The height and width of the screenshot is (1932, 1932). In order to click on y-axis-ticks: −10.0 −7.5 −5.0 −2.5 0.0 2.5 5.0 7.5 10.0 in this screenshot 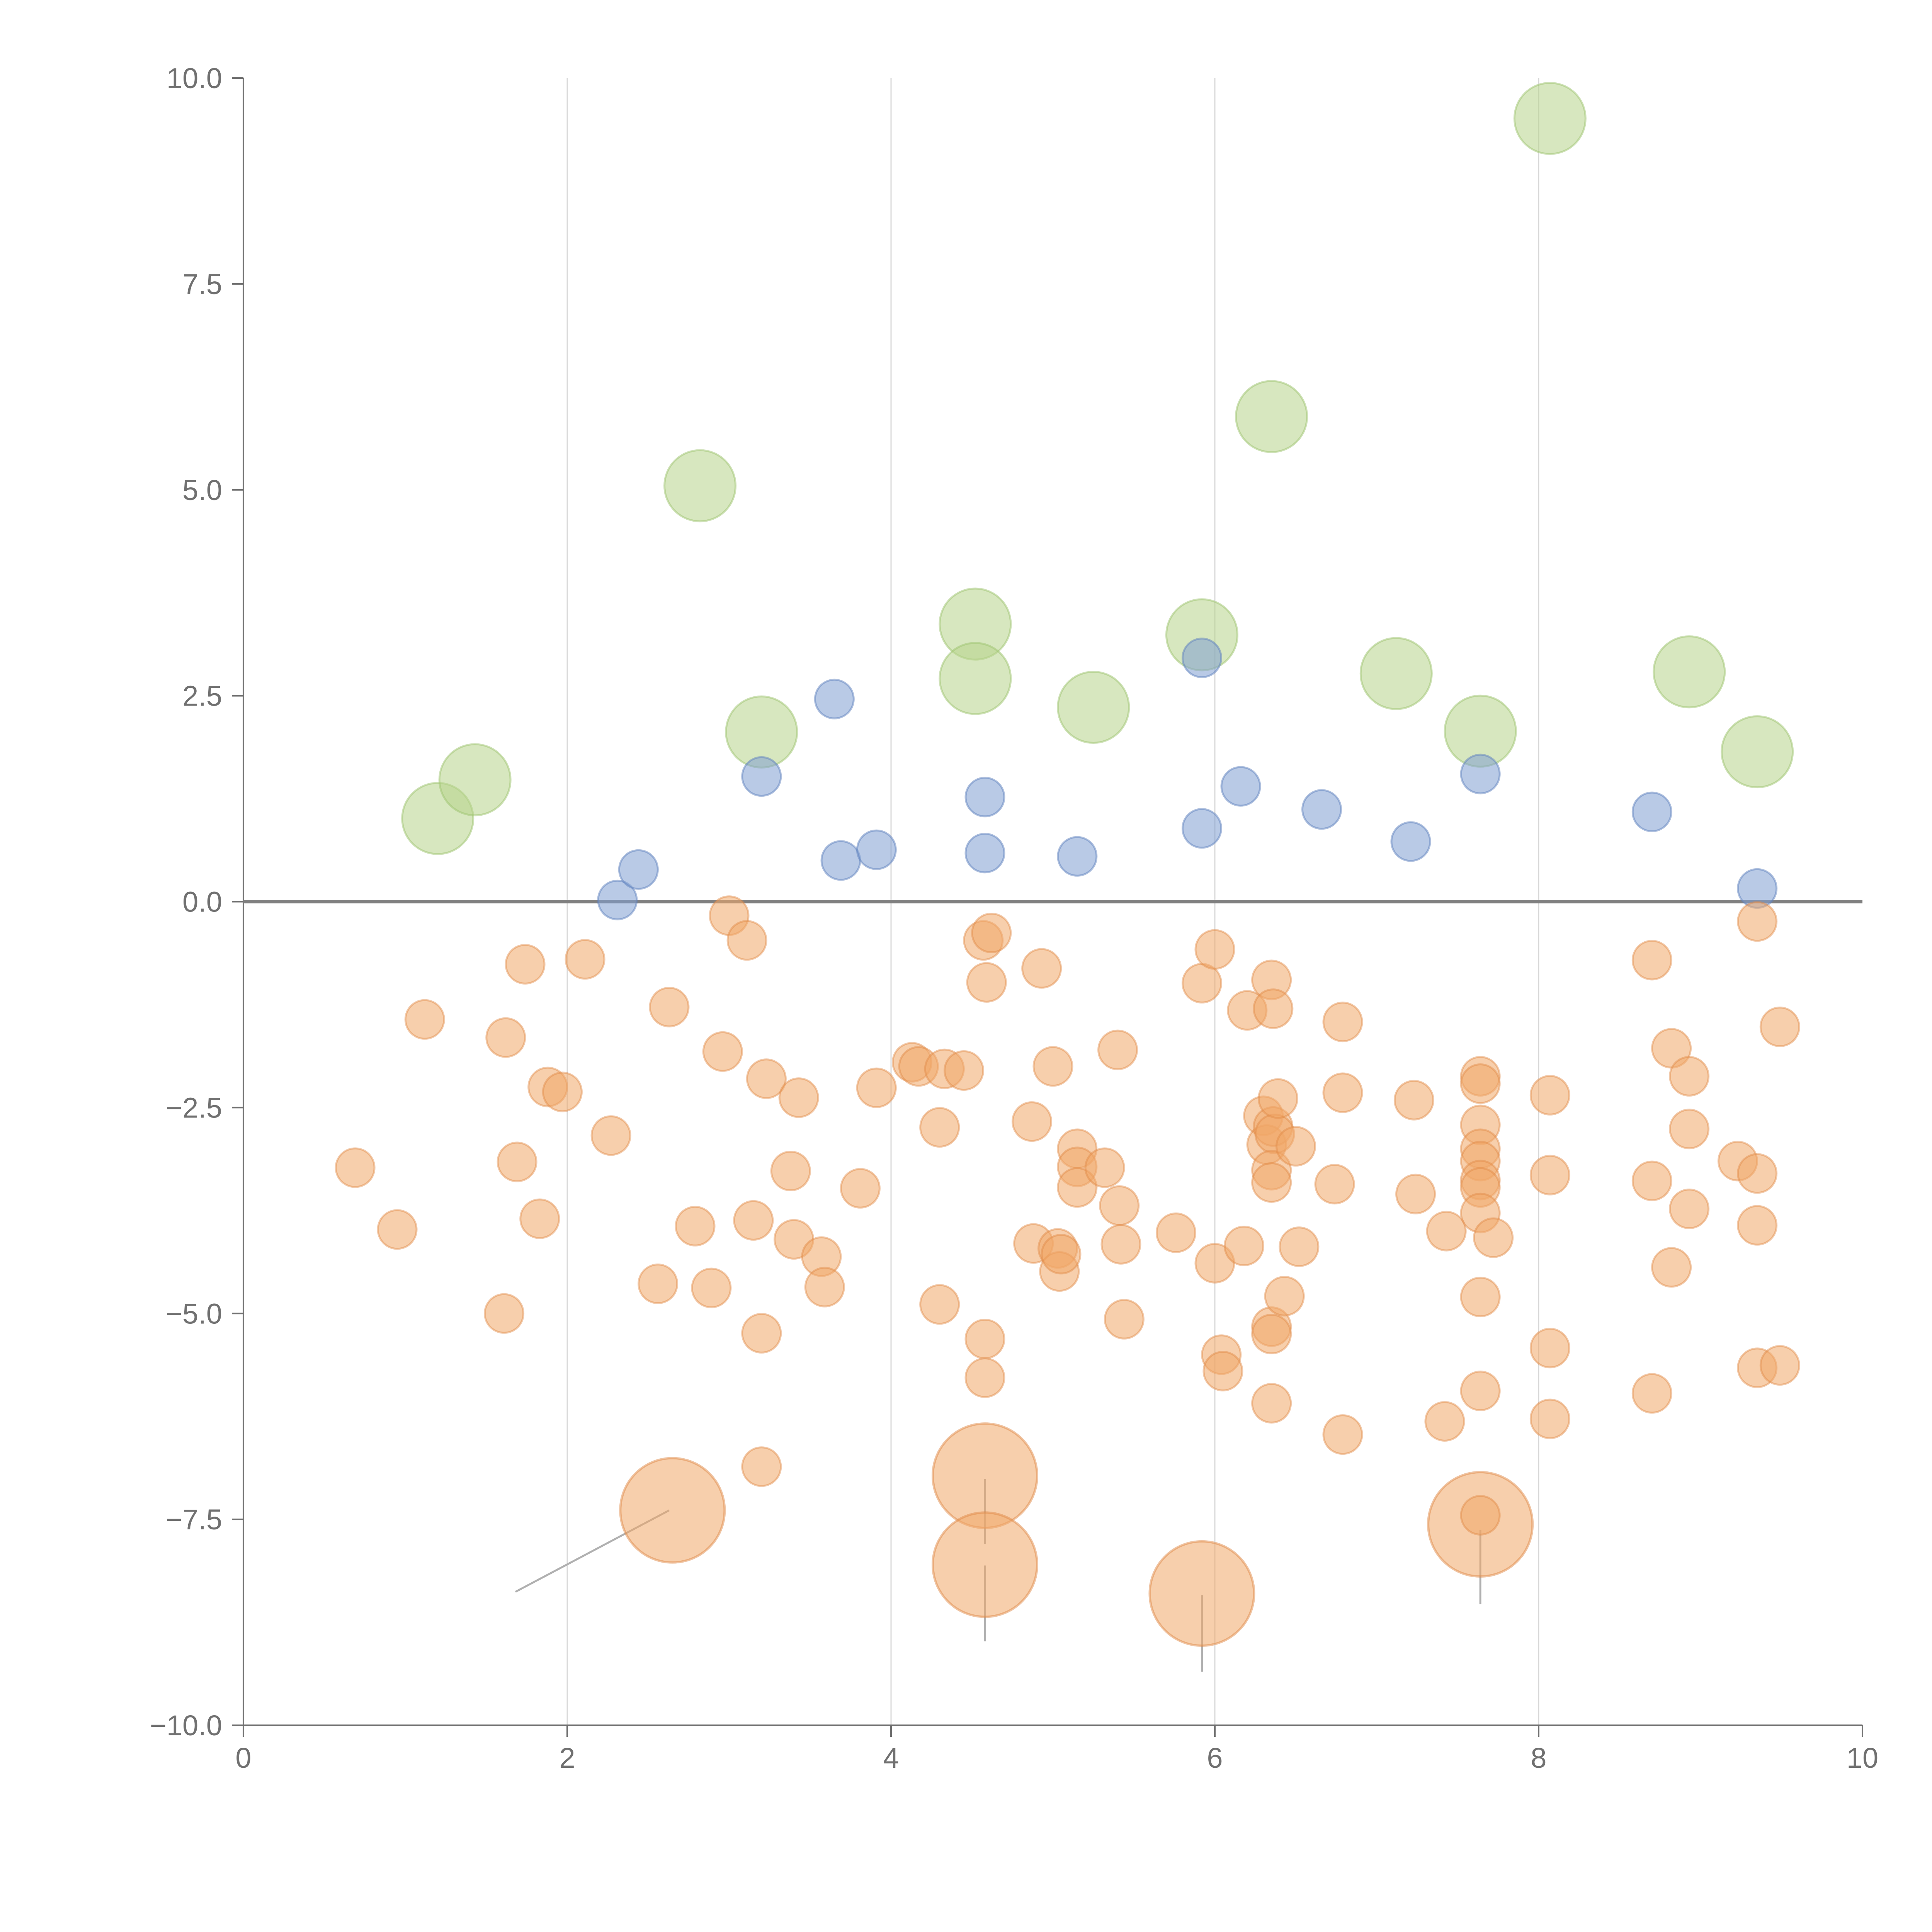, I will do `click(197, 902)`.